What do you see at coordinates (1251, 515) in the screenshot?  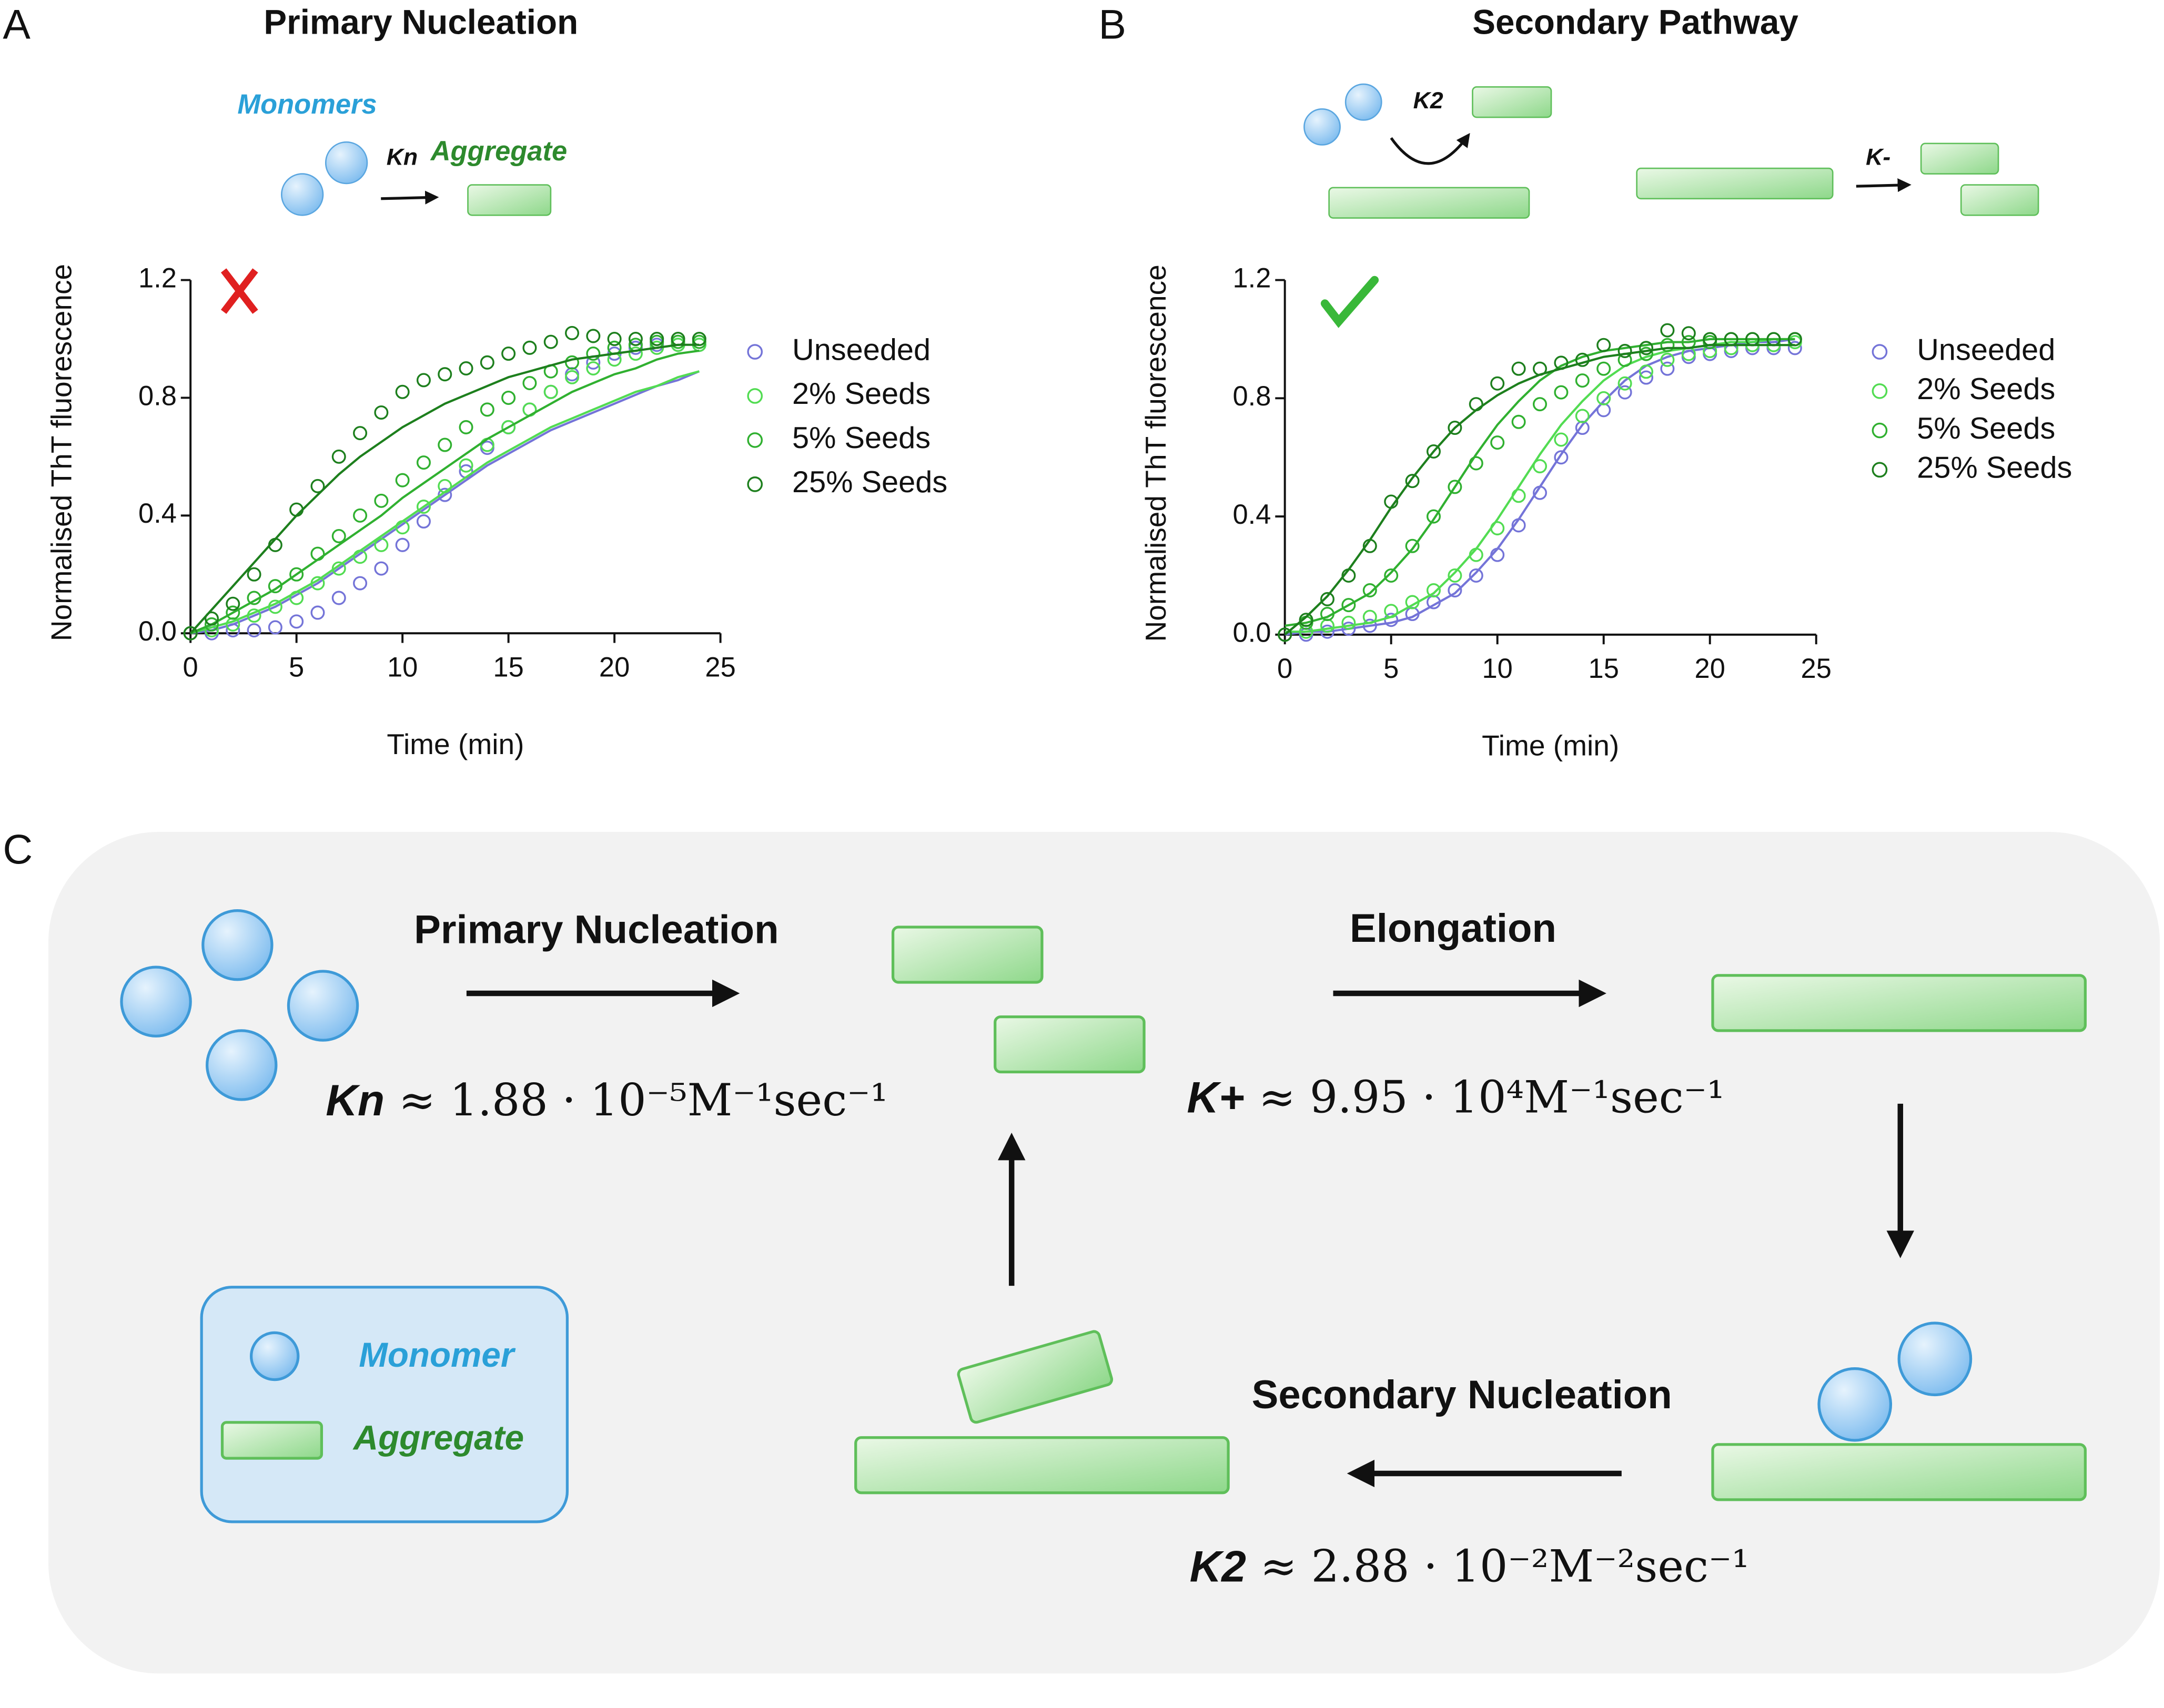 I see `y-tick-label: 0.4` at bounding box center [1251, 515].